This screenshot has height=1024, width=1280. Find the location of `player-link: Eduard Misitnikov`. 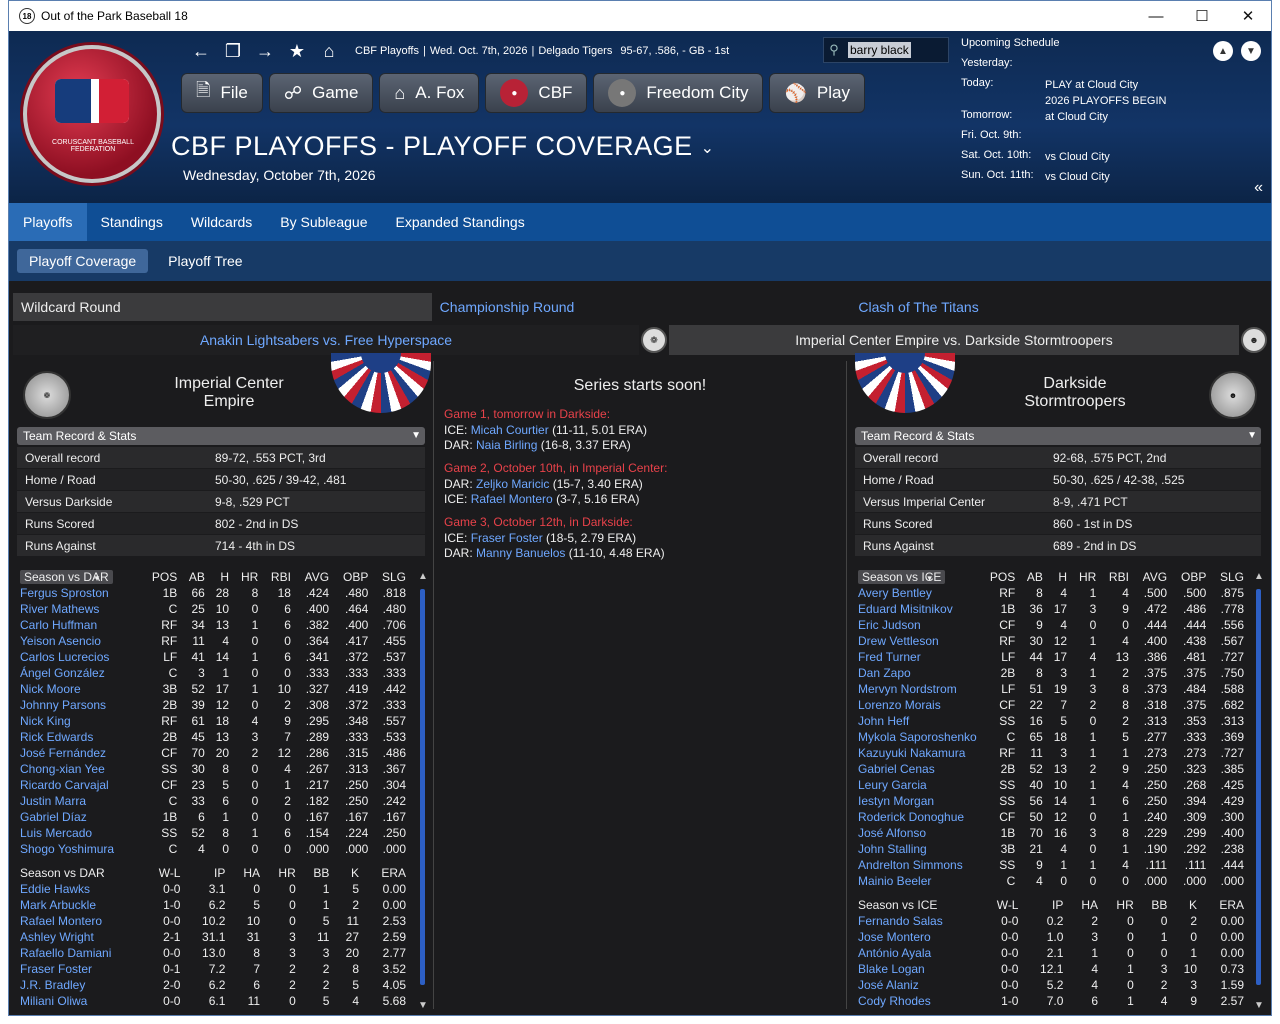

player-link: Eduard Misitnikov is located at coordinates (905, 609).